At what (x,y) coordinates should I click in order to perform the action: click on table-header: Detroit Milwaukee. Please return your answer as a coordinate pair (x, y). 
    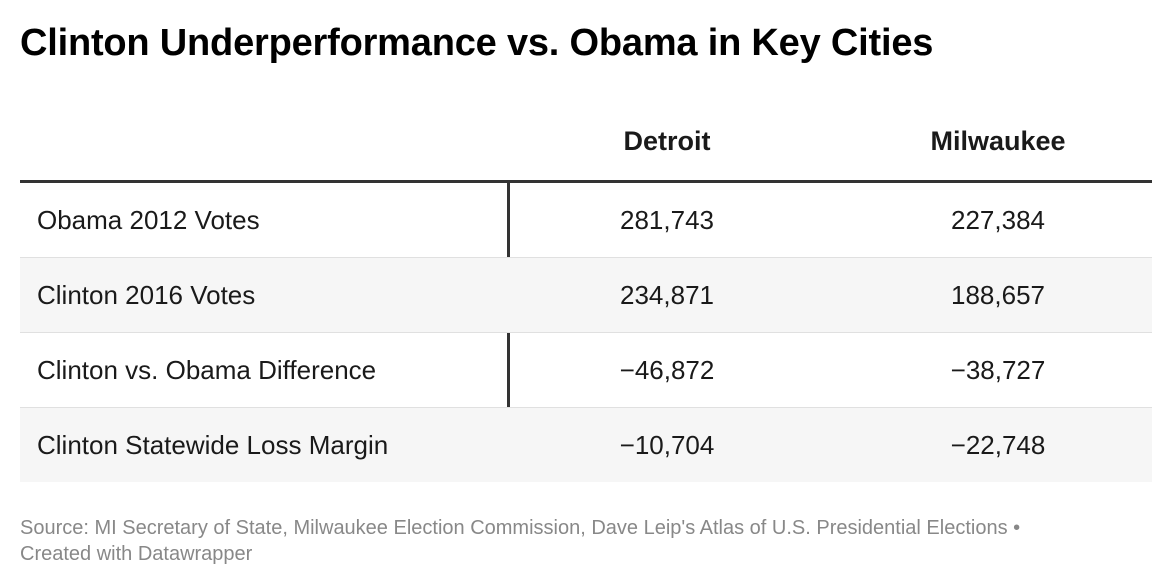
    Looking at the image, I should click on (586, 145).